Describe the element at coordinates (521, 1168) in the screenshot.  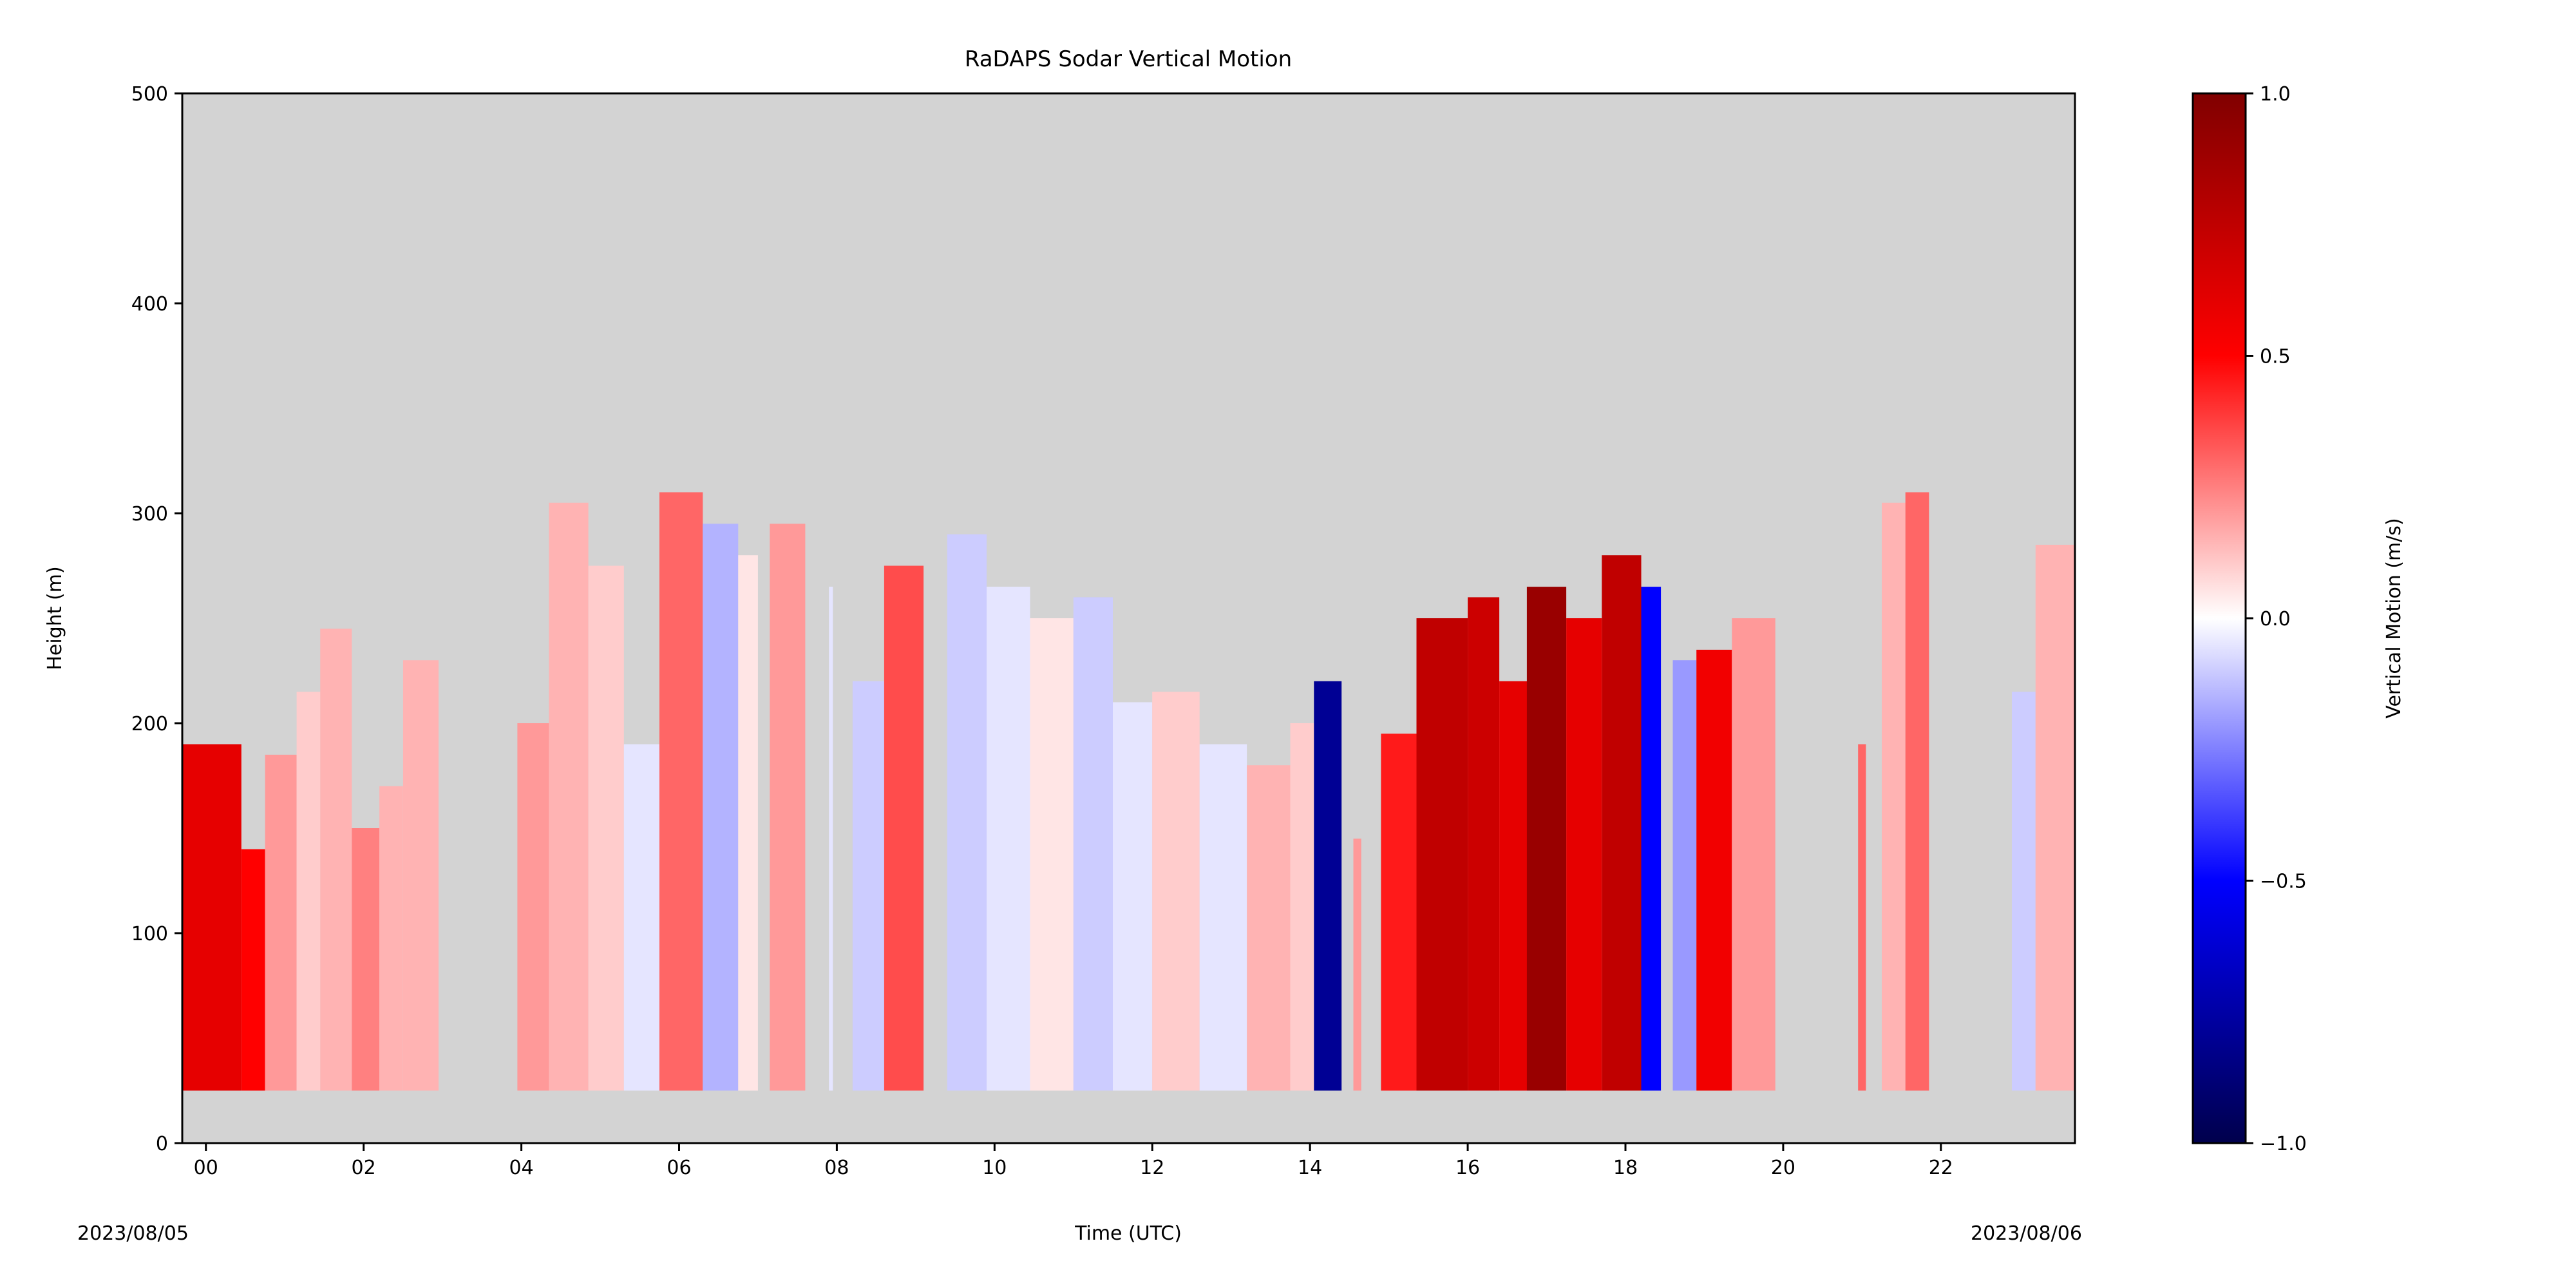
I see `x-tick-label: 04` at that location.